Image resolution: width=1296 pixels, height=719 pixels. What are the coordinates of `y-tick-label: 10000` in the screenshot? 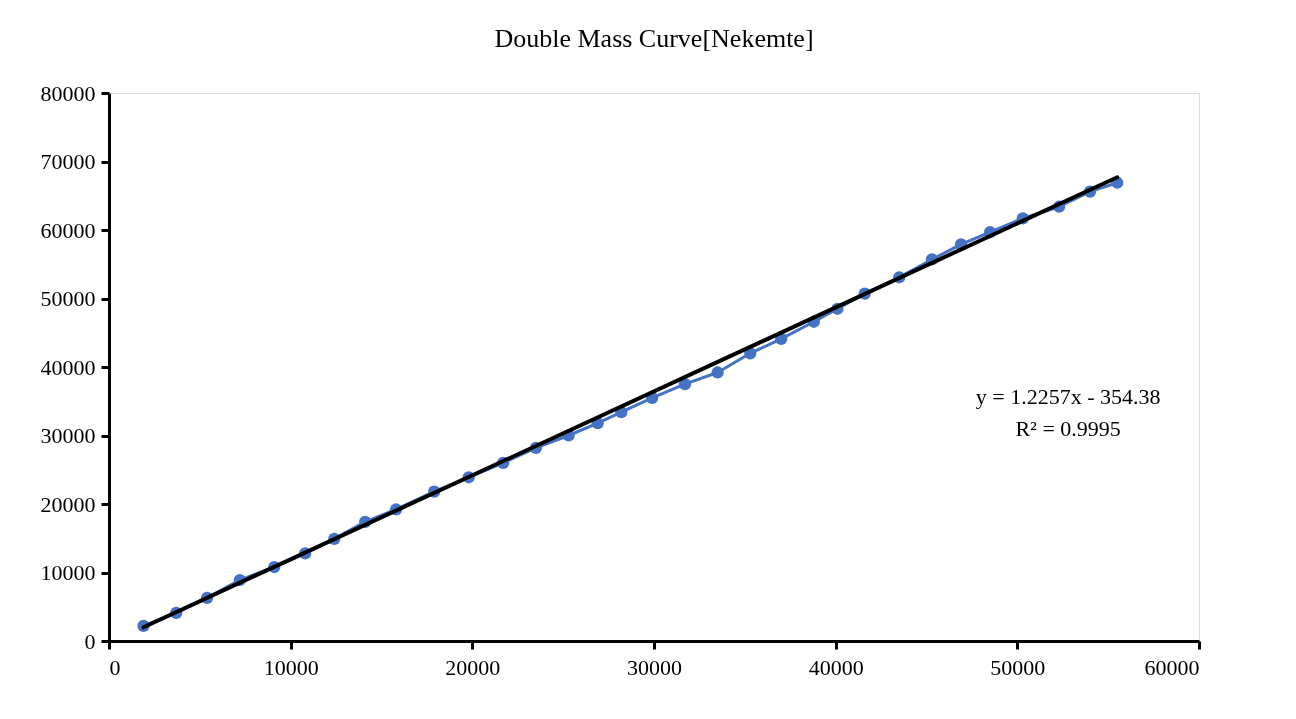 It's located at (68, 572).